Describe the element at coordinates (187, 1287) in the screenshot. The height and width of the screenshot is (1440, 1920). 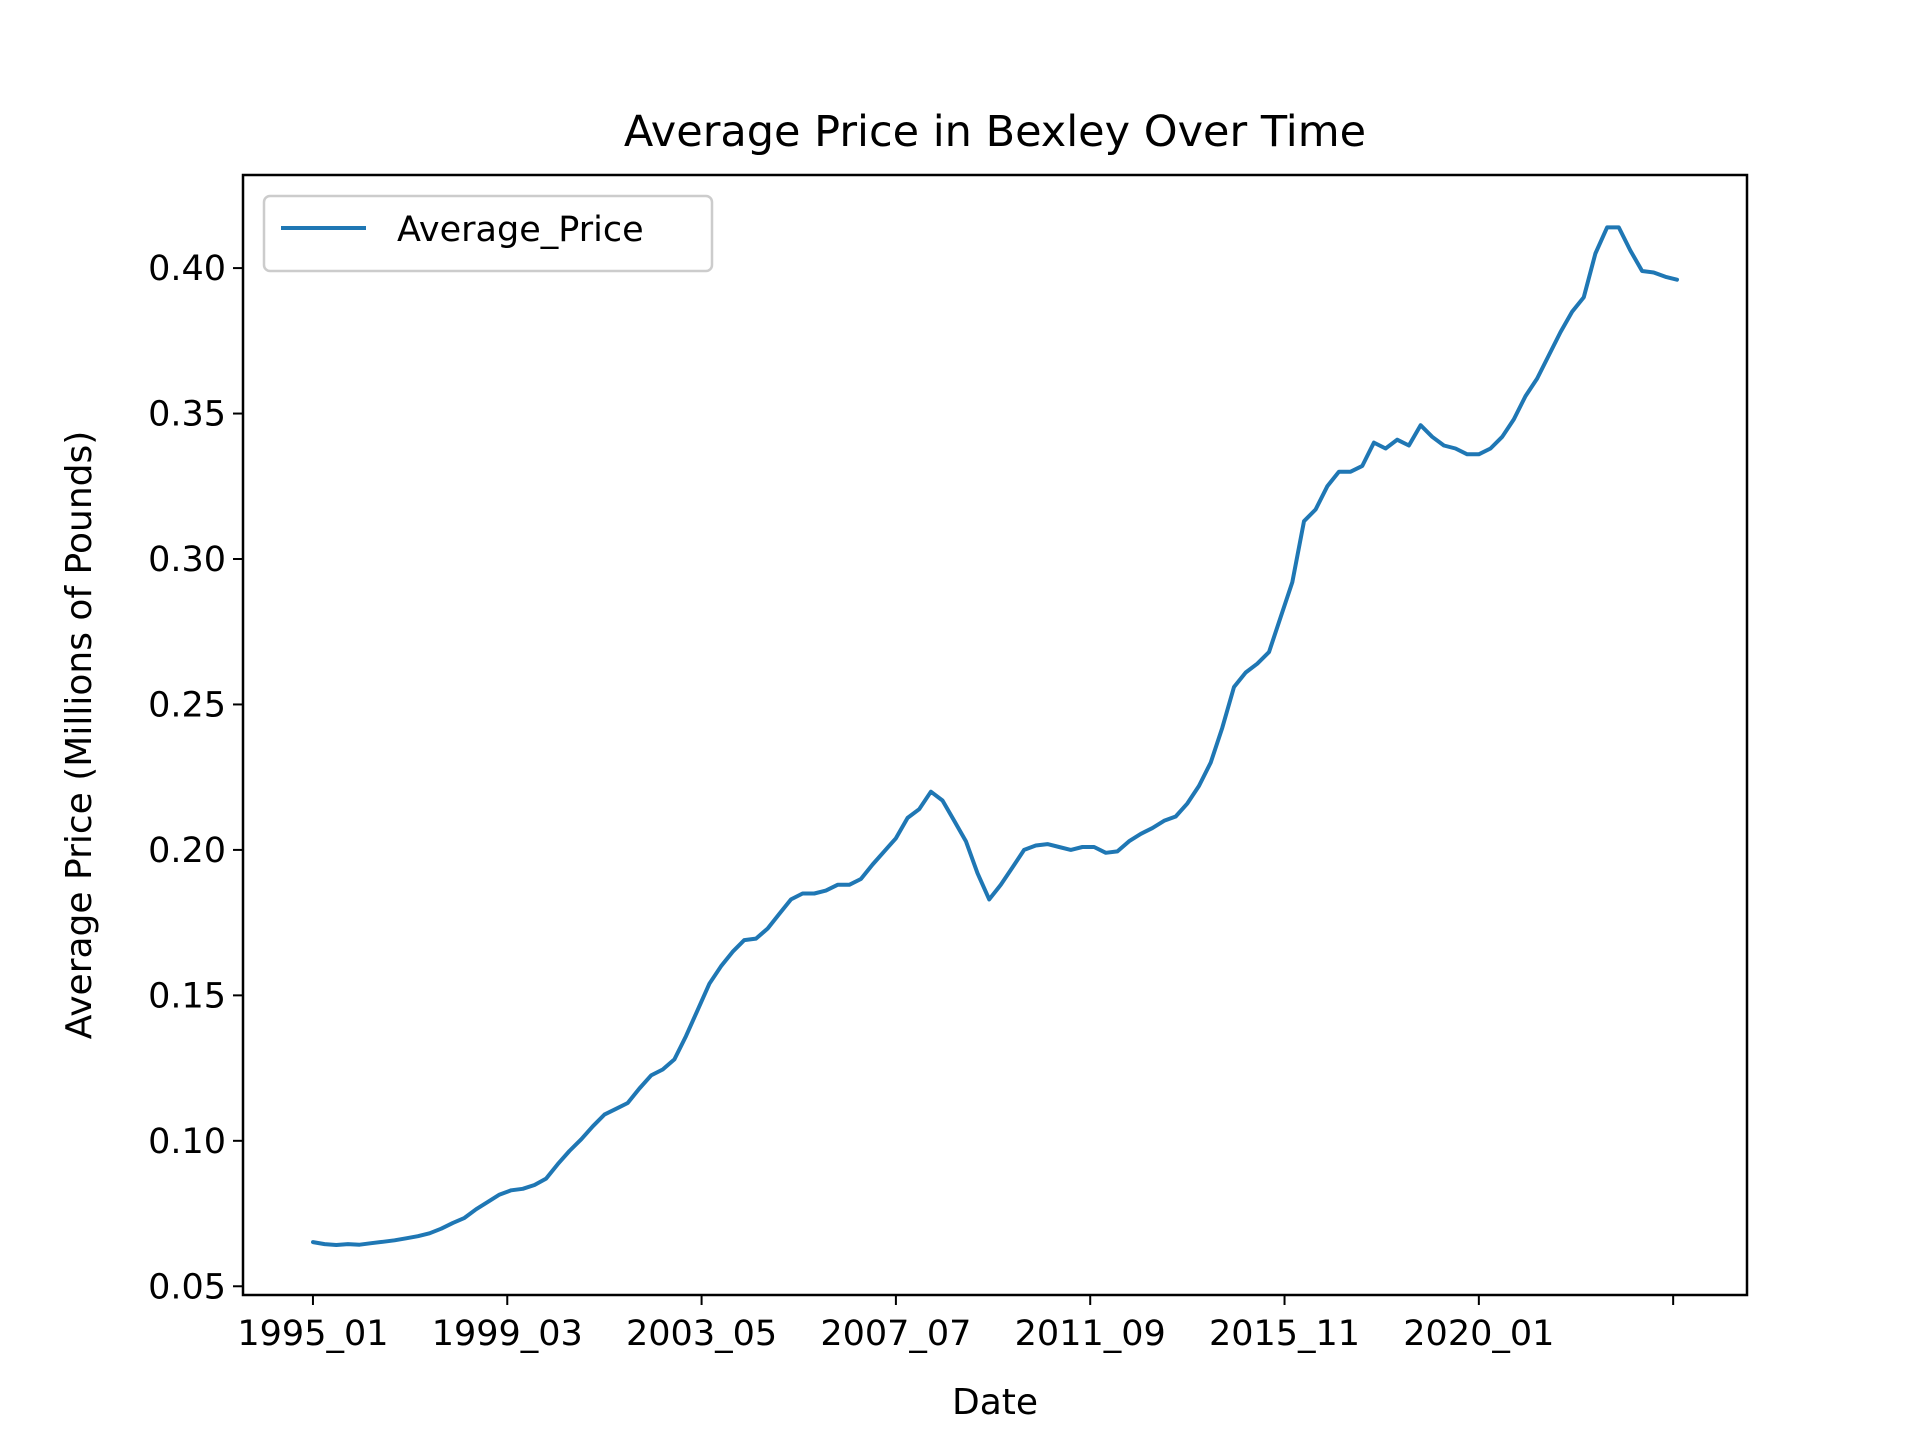
I see `y-tick-label: 0.05` at that location.